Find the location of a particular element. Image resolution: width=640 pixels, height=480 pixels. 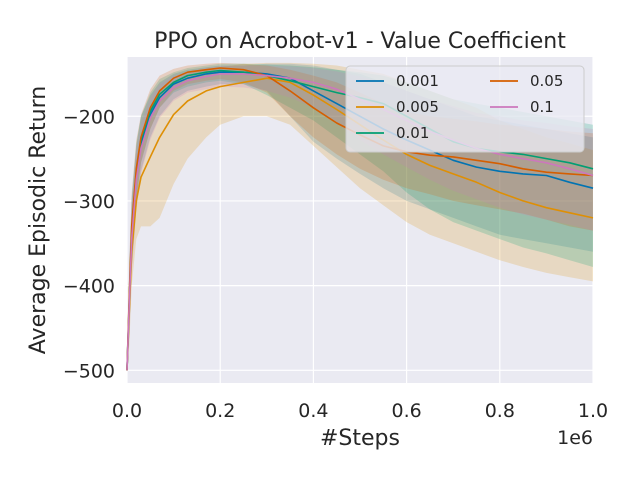

legend-label-0.05: 0.05 is located at coordinates (546, 81).